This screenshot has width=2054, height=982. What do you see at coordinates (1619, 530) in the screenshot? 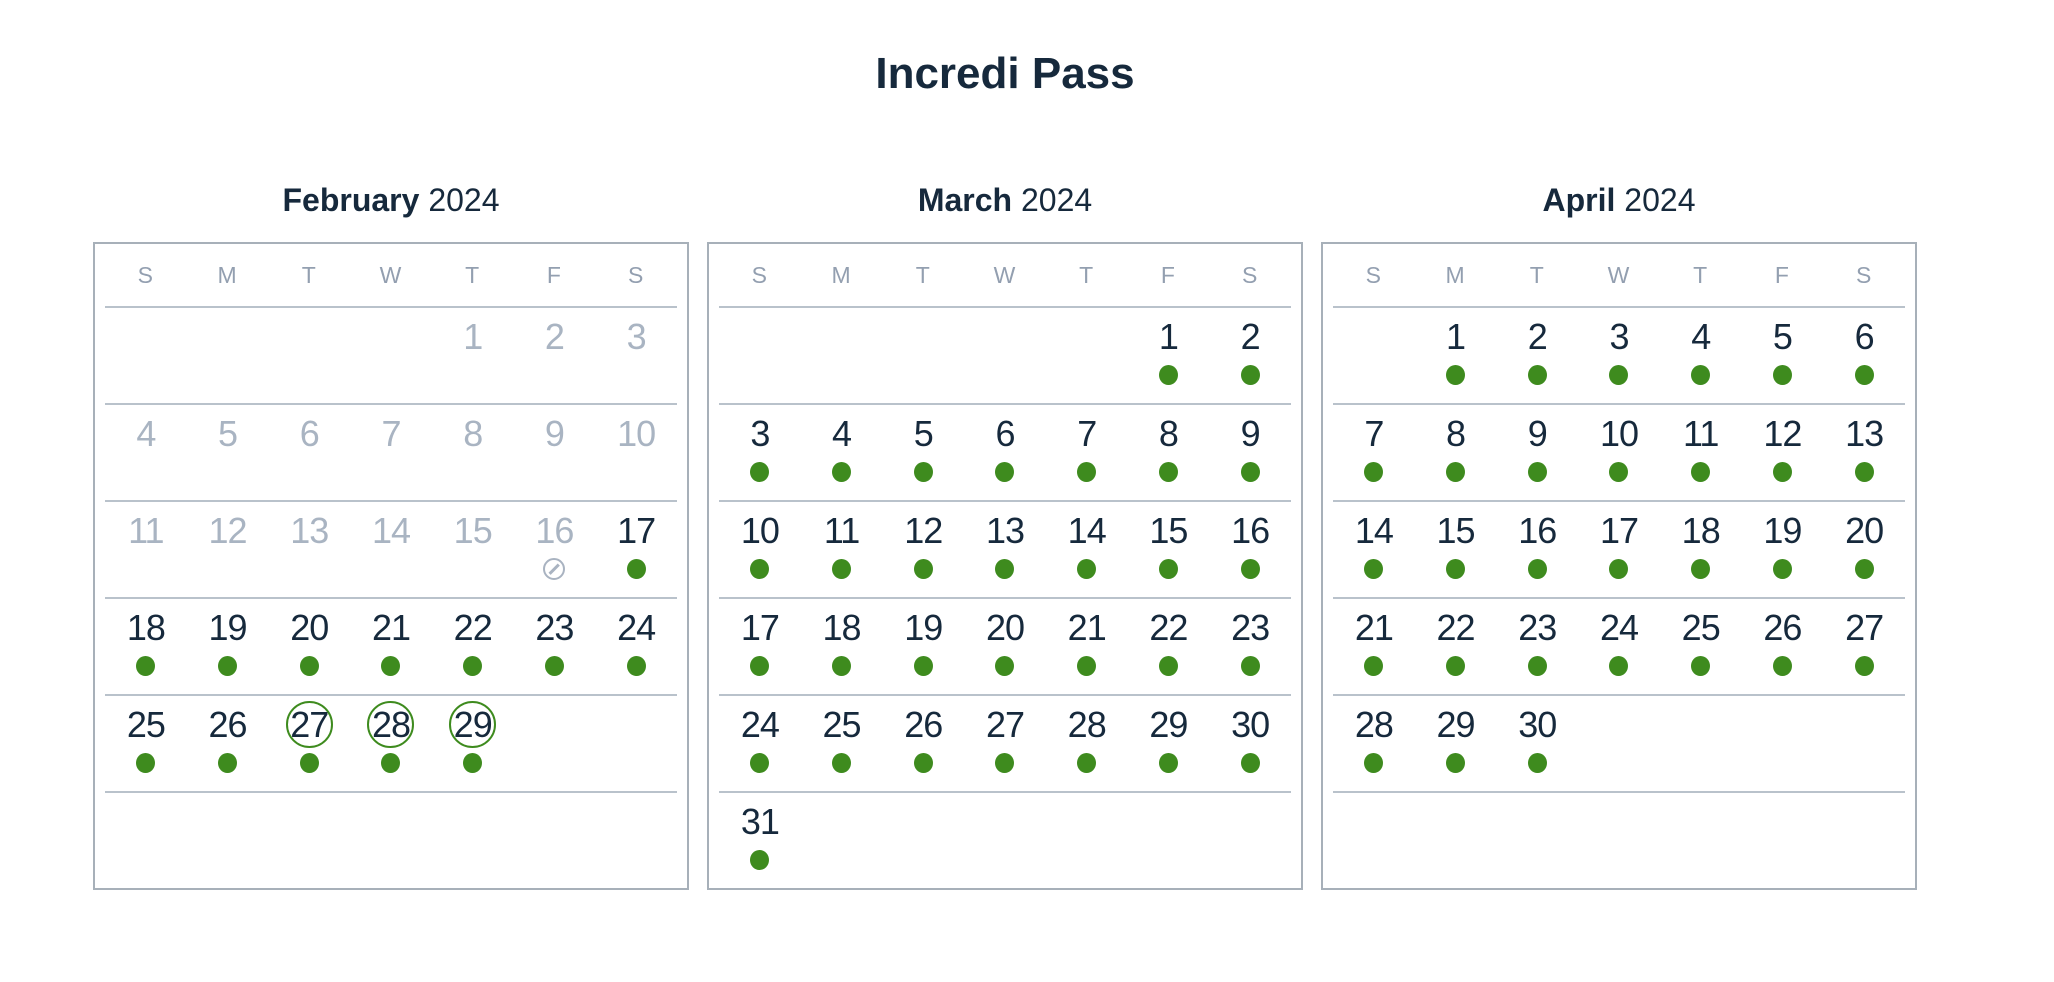
I see `day-number: 17` at bounding box center [1619, 530].